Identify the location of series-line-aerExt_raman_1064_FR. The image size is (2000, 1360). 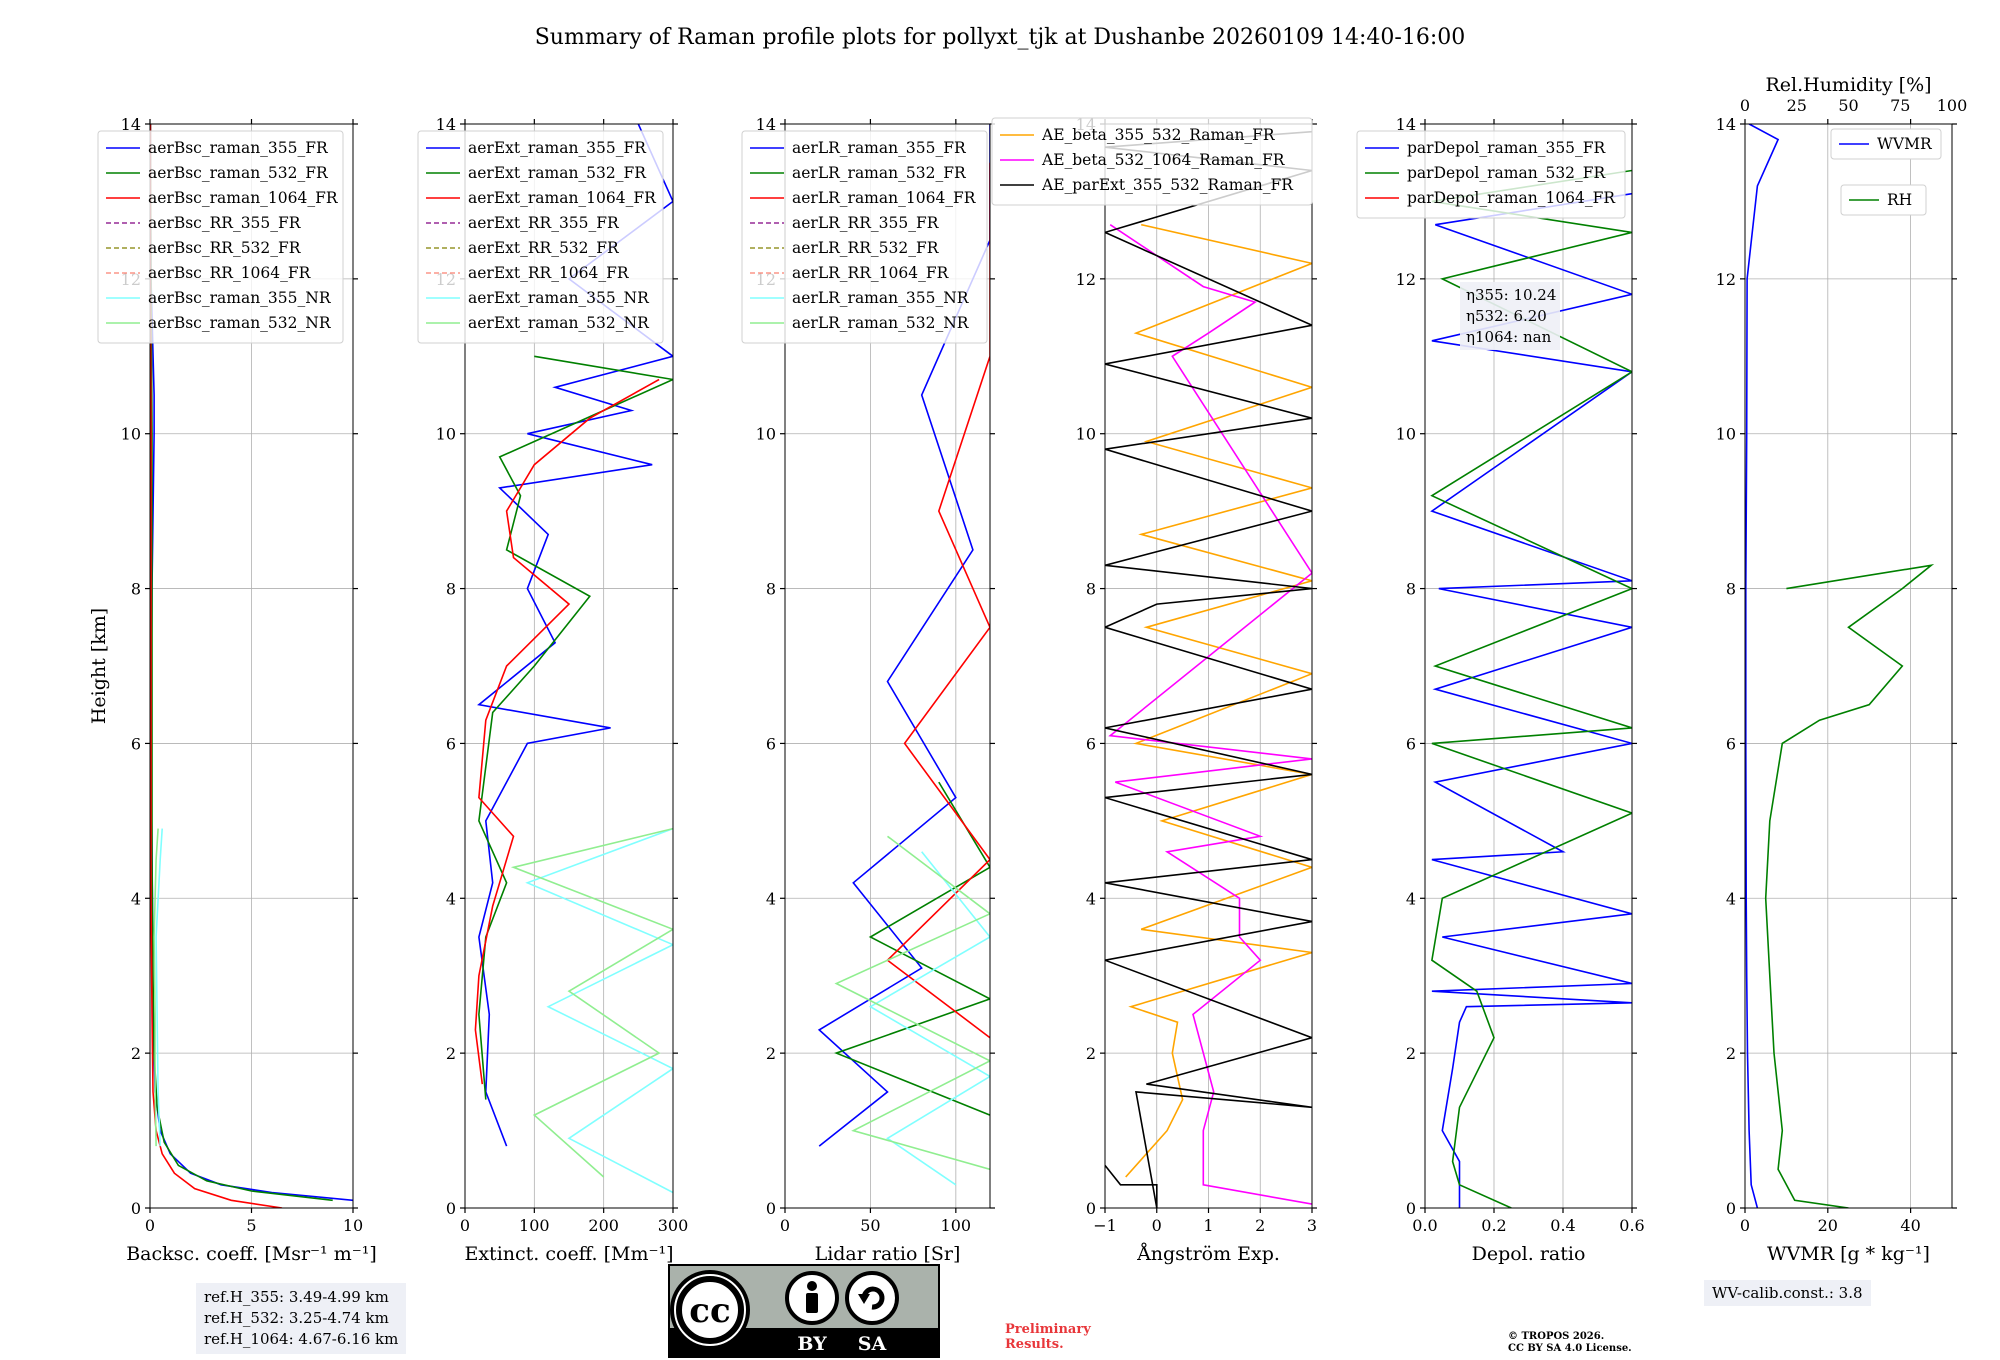
(567, 731).